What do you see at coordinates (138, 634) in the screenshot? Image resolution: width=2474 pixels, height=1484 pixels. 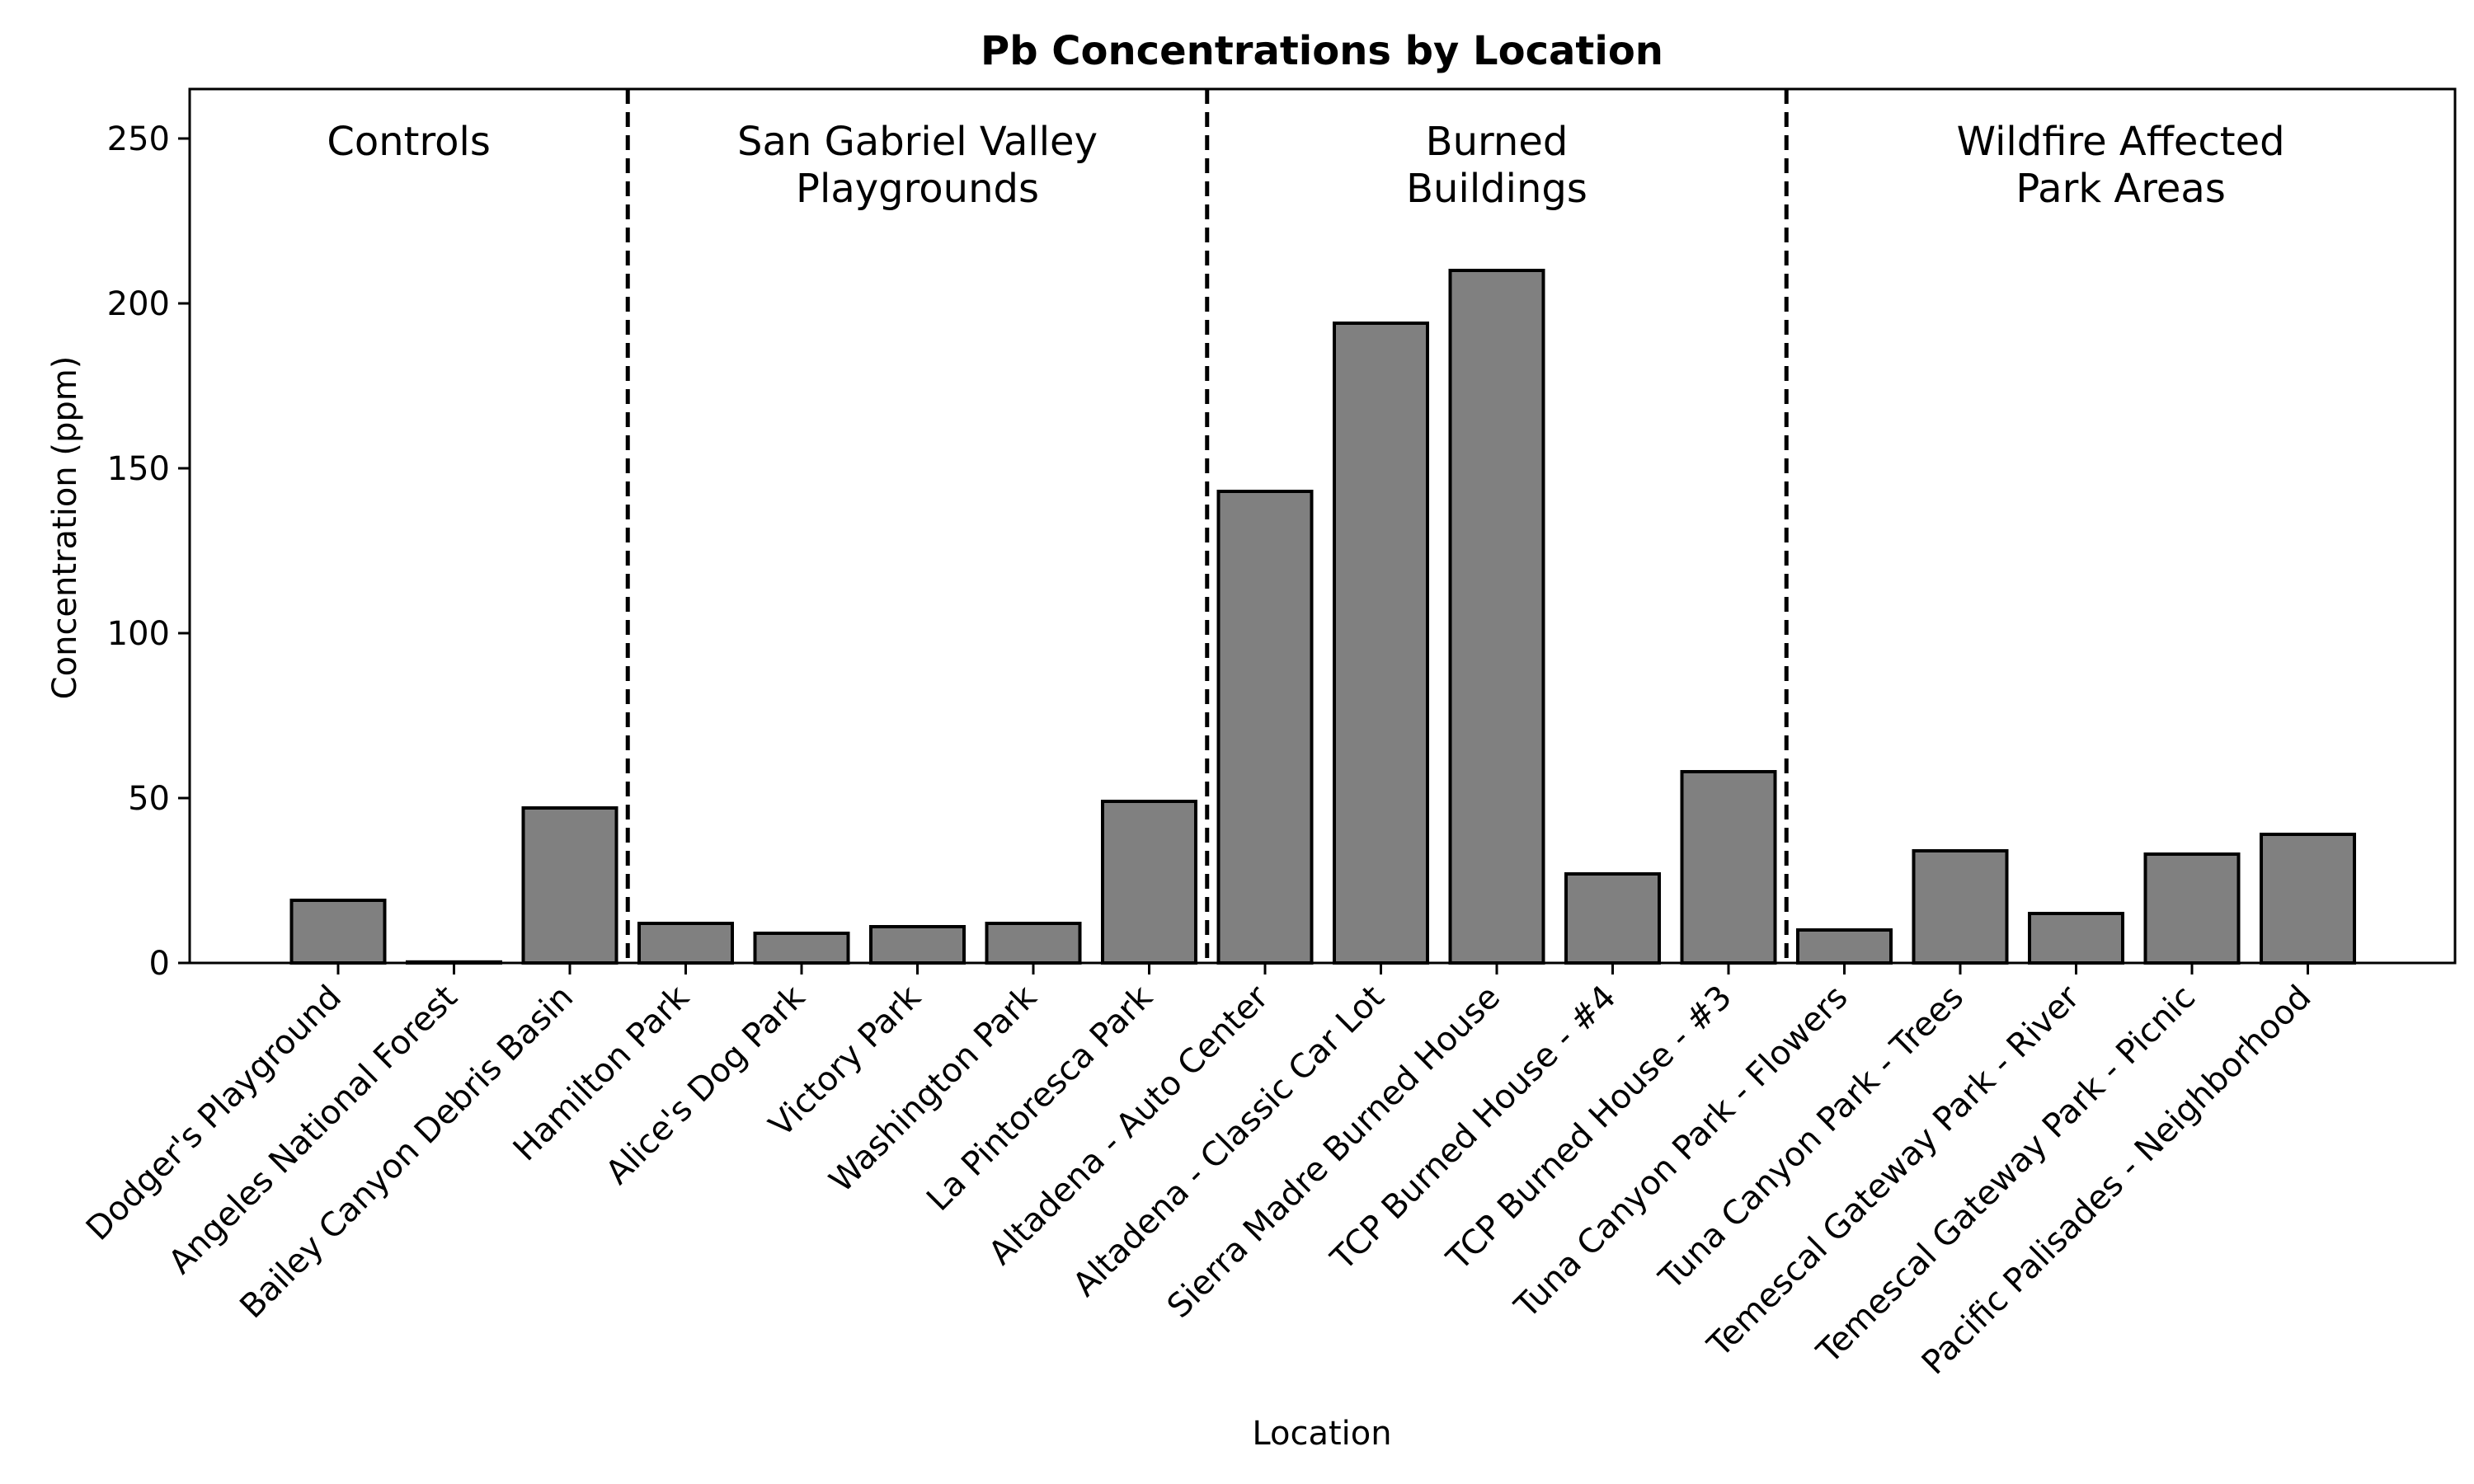 I see `y-tick-label: 100` at bounding box center [138, 634].